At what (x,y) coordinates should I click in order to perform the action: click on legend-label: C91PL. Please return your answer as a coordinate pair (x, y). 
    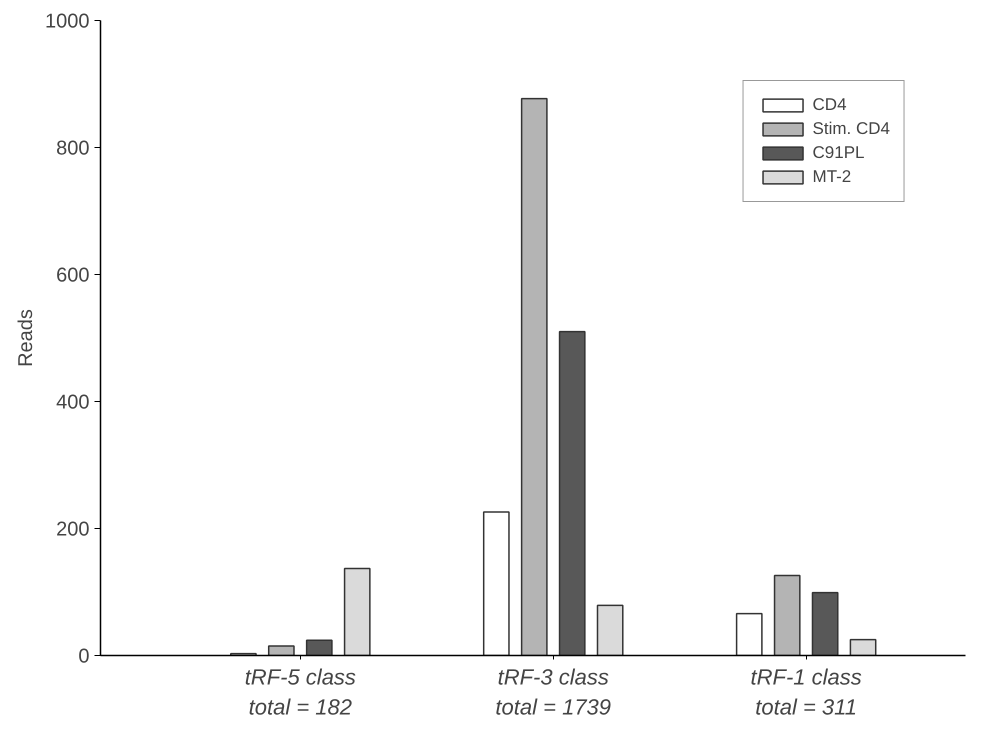
    Looking at the image, I should click on (838, 153).